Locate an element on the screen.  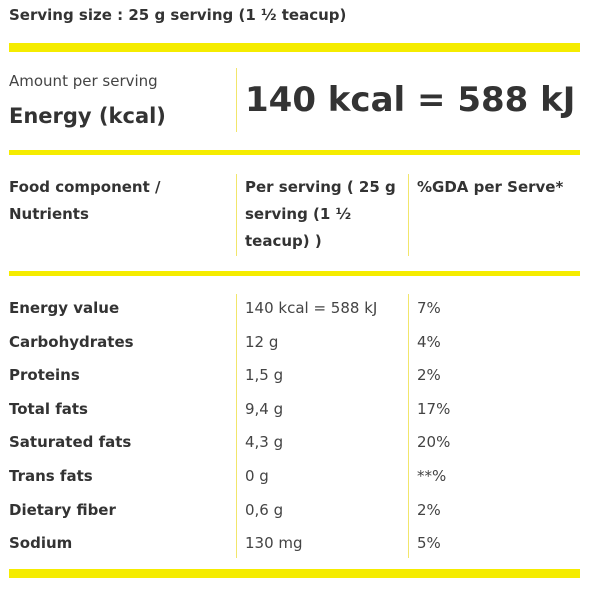
serving-size: Serving size : 25 g serving (1 ½ teacup) is located at coordinates (178, 15).